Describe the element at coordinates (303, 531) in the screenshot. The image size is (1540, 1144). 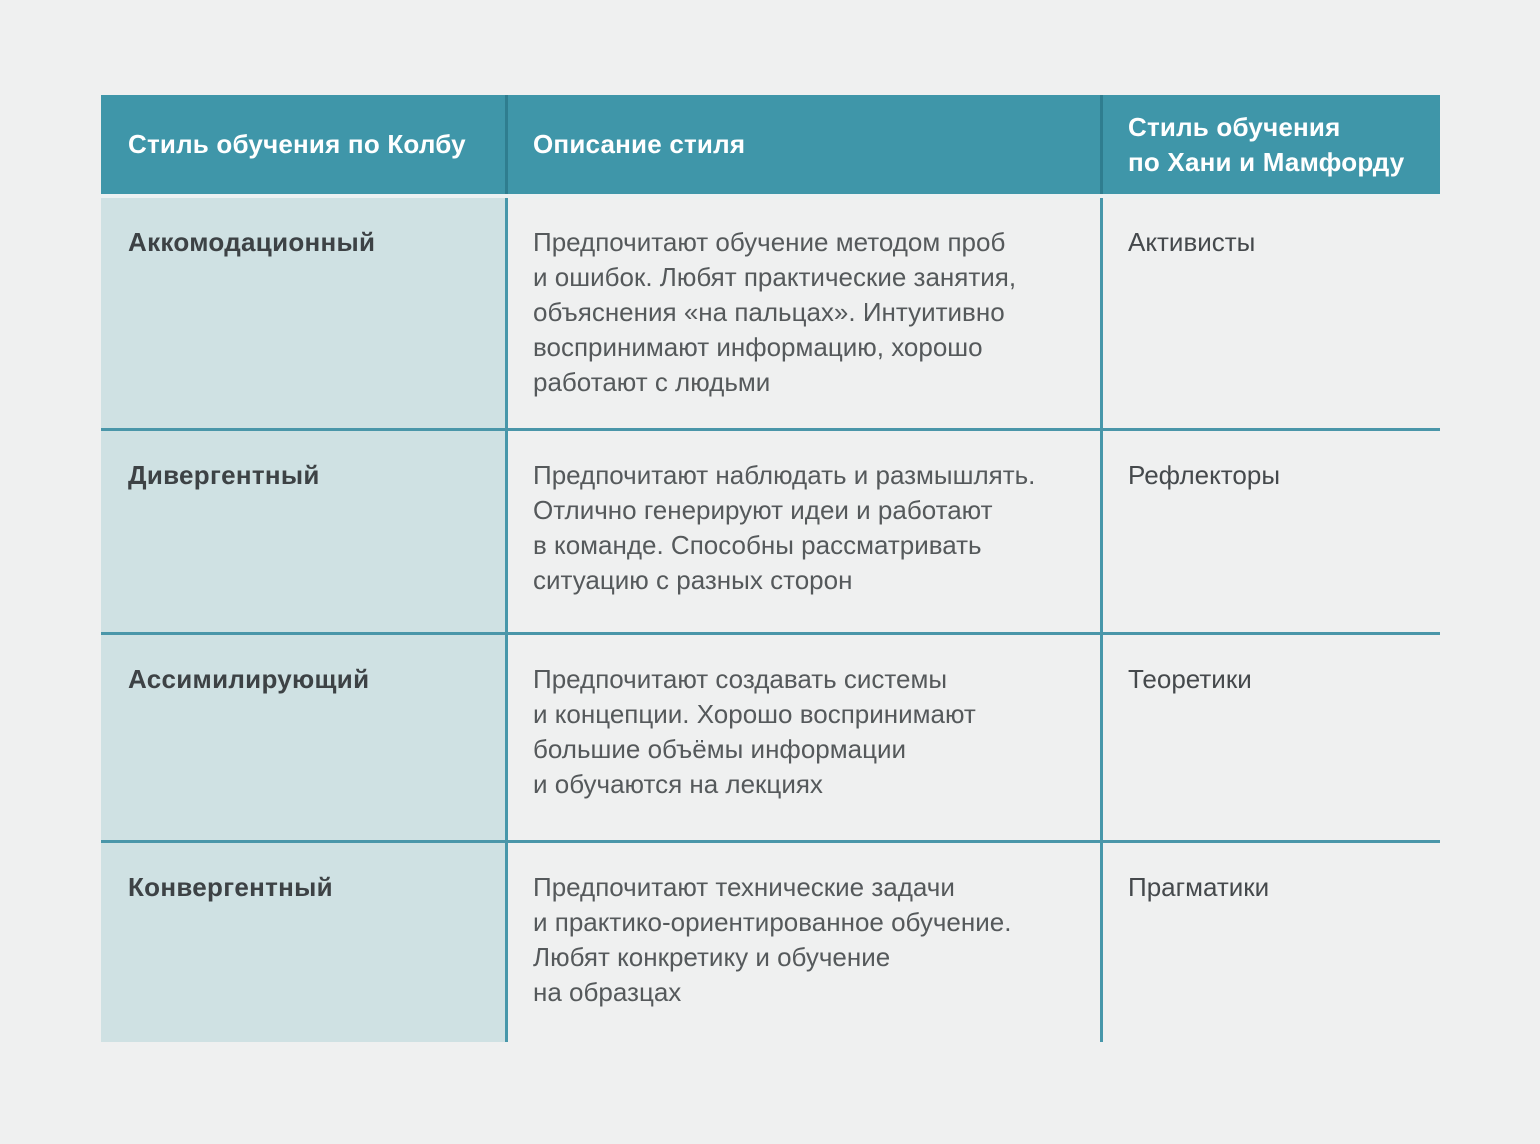
I see `cell-kolb-style: Дивергентный` at that location.